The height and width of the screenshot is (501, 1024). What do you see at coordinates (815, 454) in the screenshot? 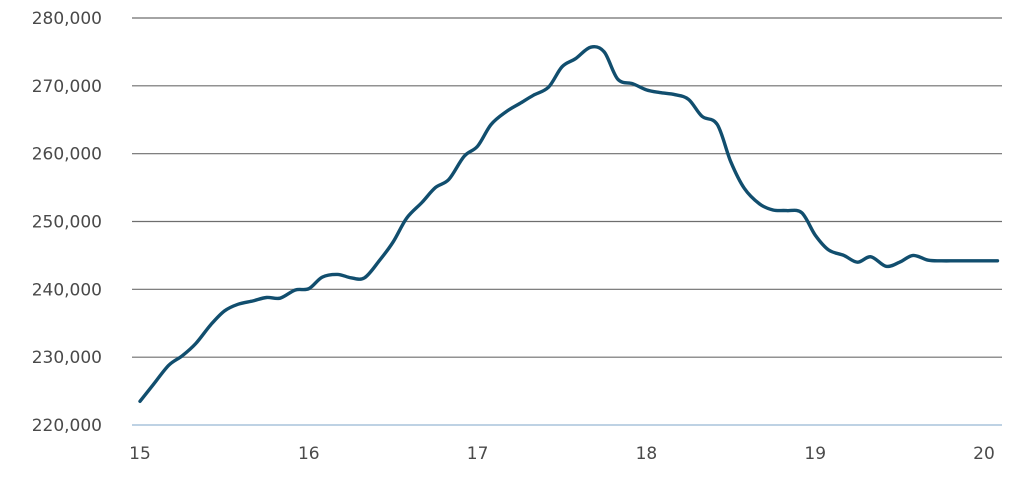
I see `x-tick-label: 19` at bounding box center [815, 454].